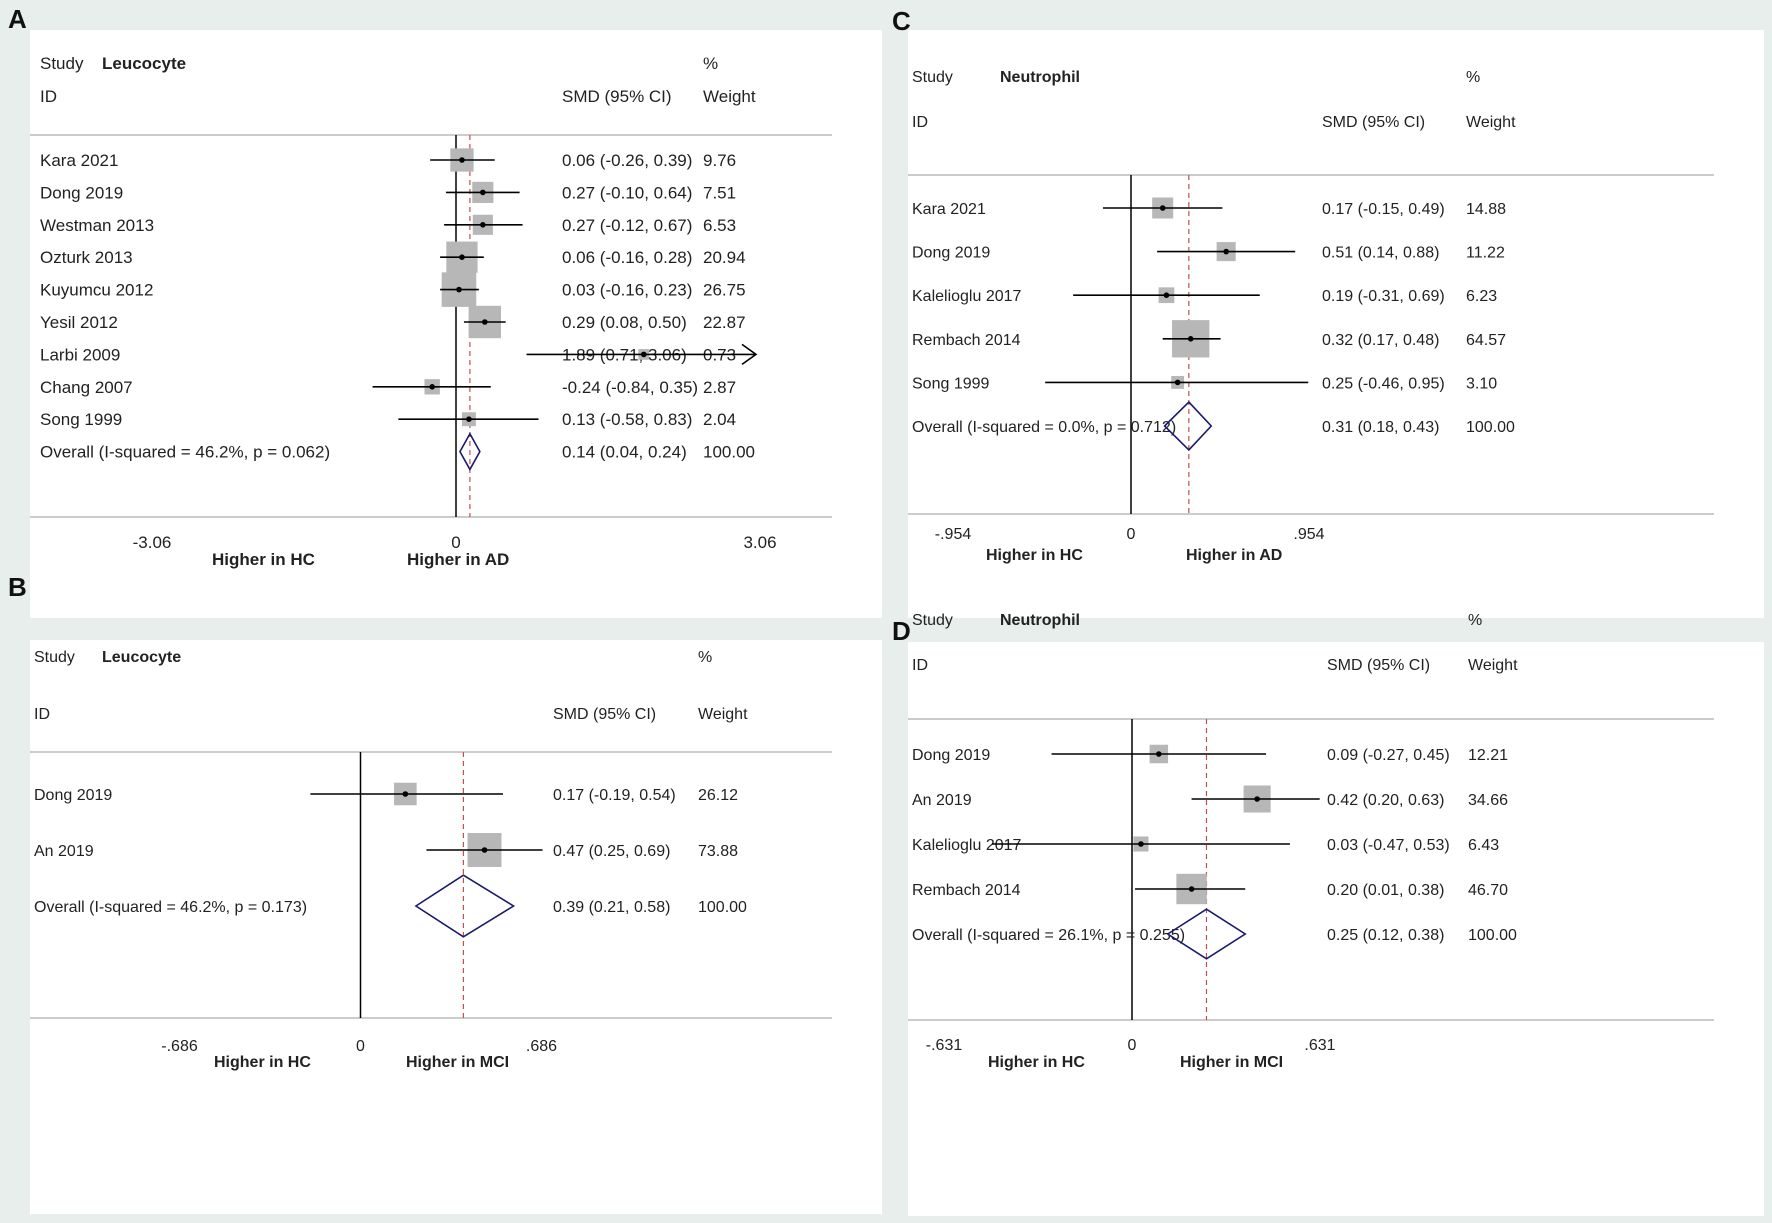  I want to click on study-ci: 0.20 (0.01, 0.38), so click(1385, 890).